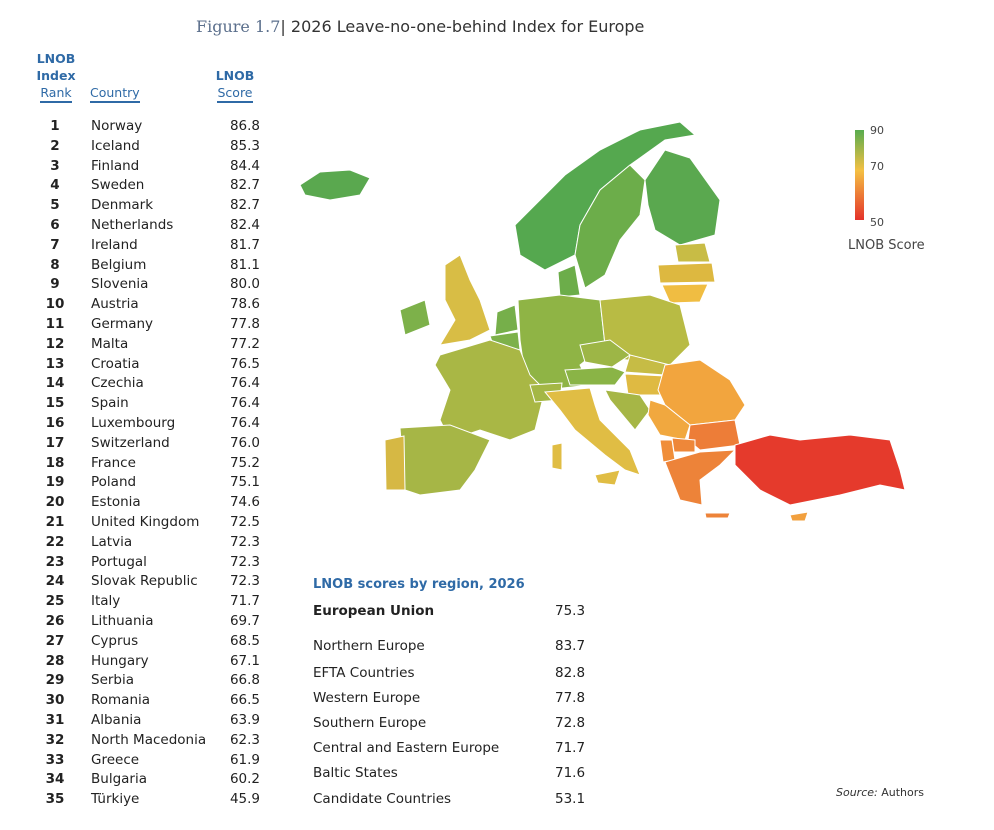 The image size is (994, 830). Describe the element at coordinates (115, 759) in the screenshot. I see `country: Greece` at that location.